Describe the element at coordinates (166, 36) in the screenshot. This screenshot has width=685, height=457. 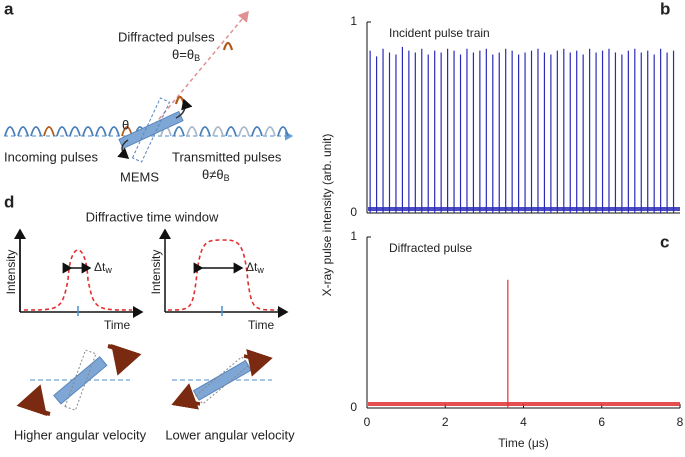
I see `label: Diffracted pulses` at that location.